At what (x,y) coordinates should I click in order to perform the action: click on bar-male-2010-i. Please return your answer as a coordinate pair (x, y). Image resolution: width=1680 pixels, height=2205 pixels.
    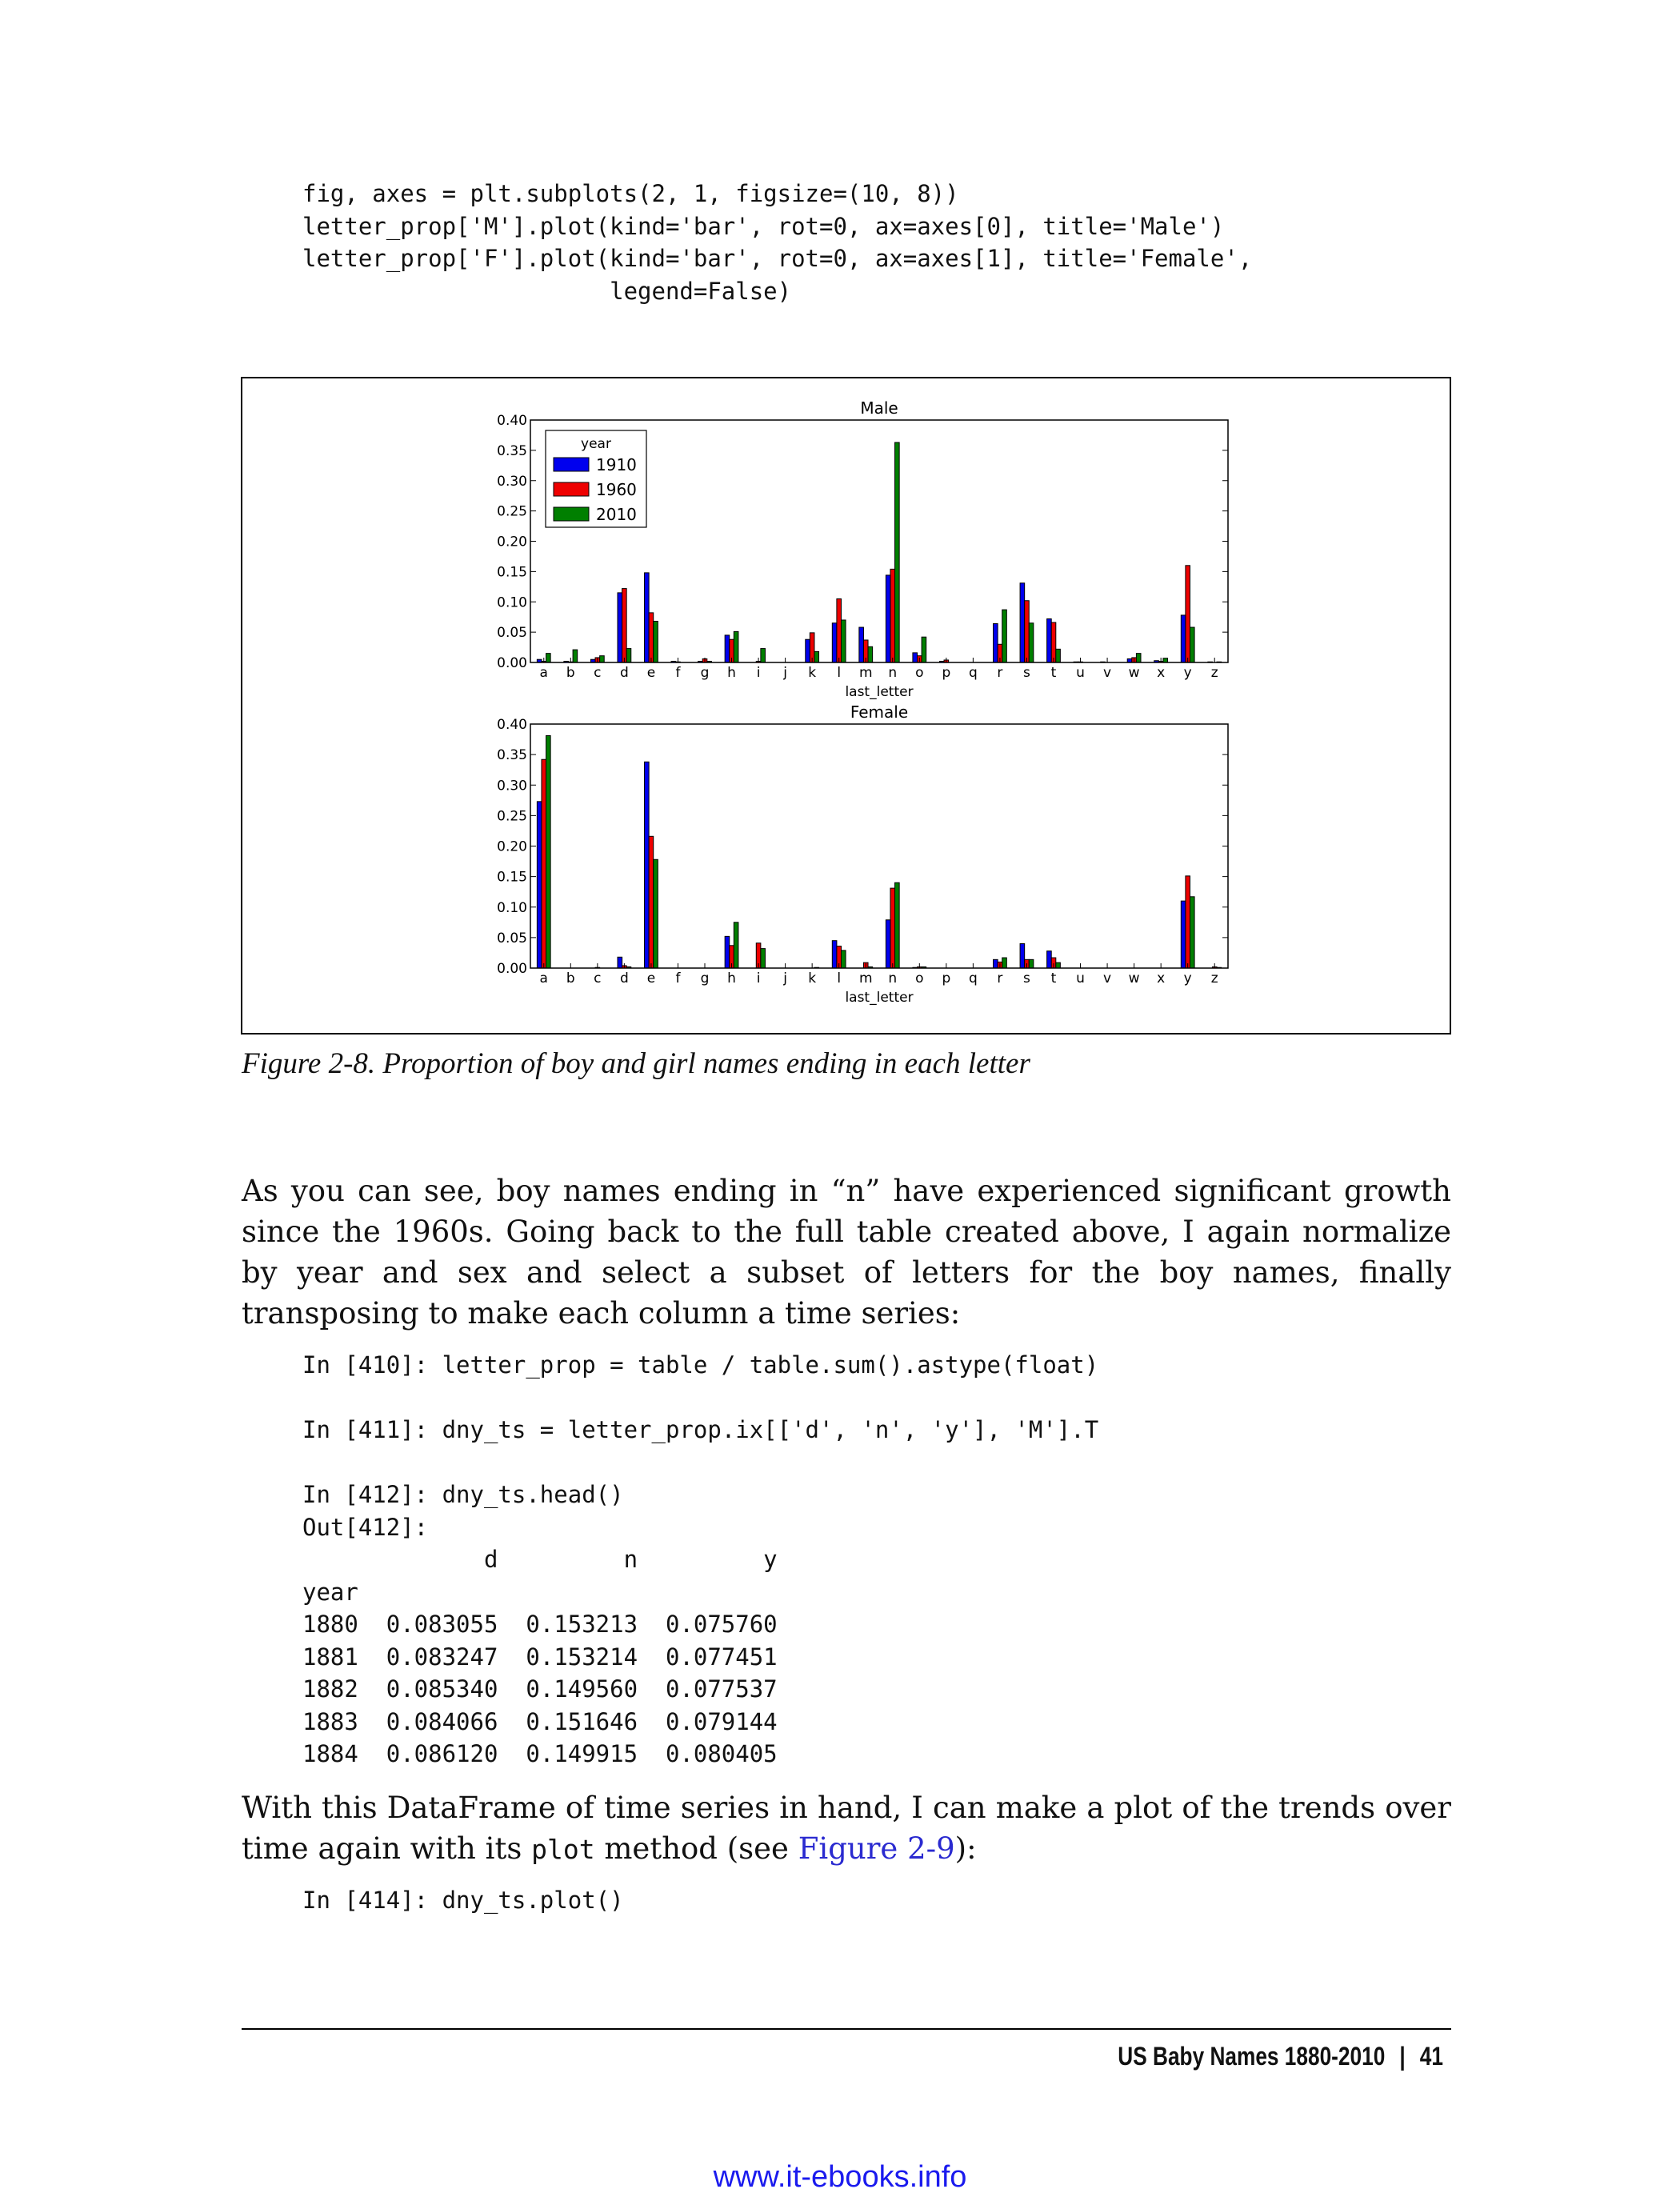
    Looking at the image, I should click on (763, 655).